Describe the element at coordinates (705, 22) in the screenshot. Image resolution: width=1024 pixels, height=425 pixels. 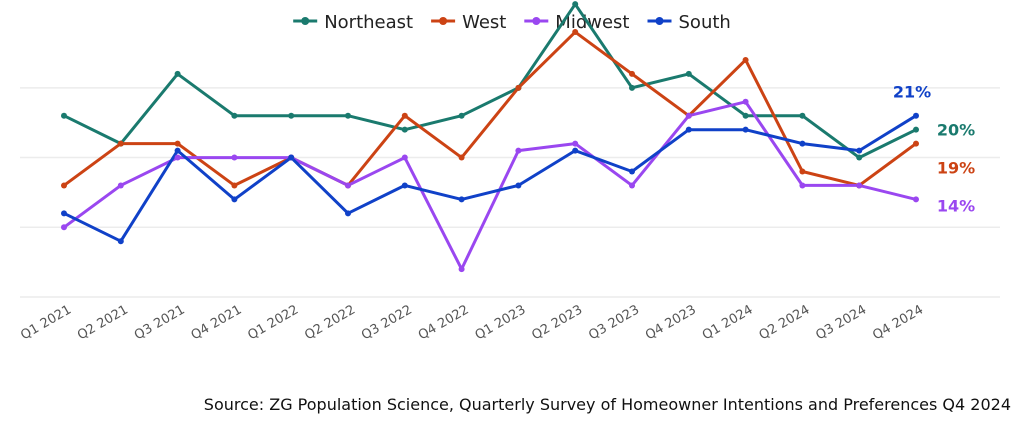
I see `legend-label: South` at that location.